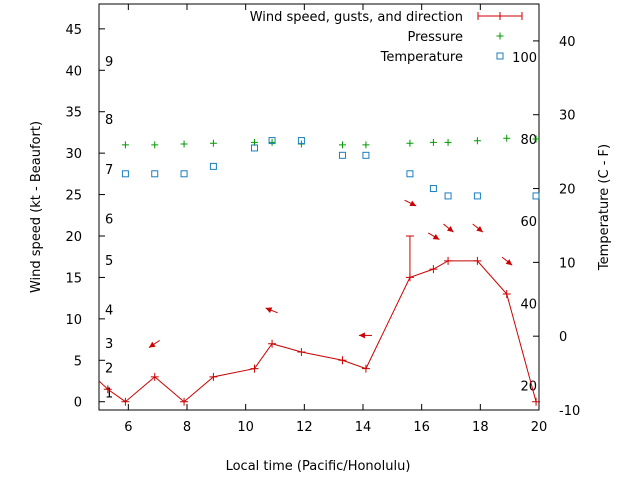  What do you see at coordinates (73, 30) in the screenshot?
I see `y-tick-label-left: 45` at bounding box center [73, 30].